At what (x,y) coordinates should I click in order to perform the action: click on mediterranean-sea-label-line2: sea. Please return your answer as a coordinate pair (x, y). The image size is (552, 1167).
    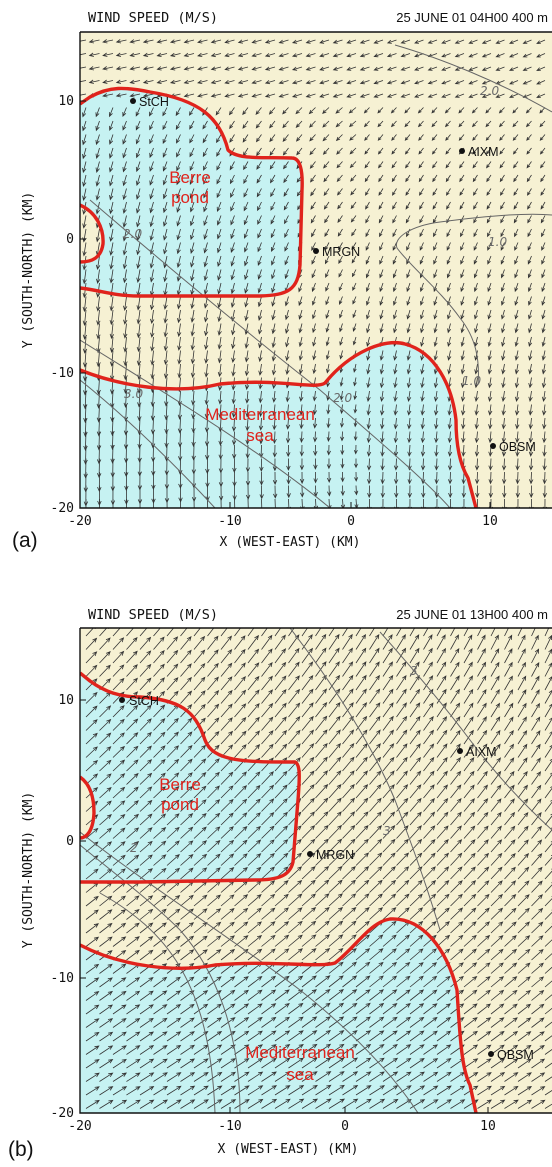
    Looking at the image, I should click on (300, 1074).